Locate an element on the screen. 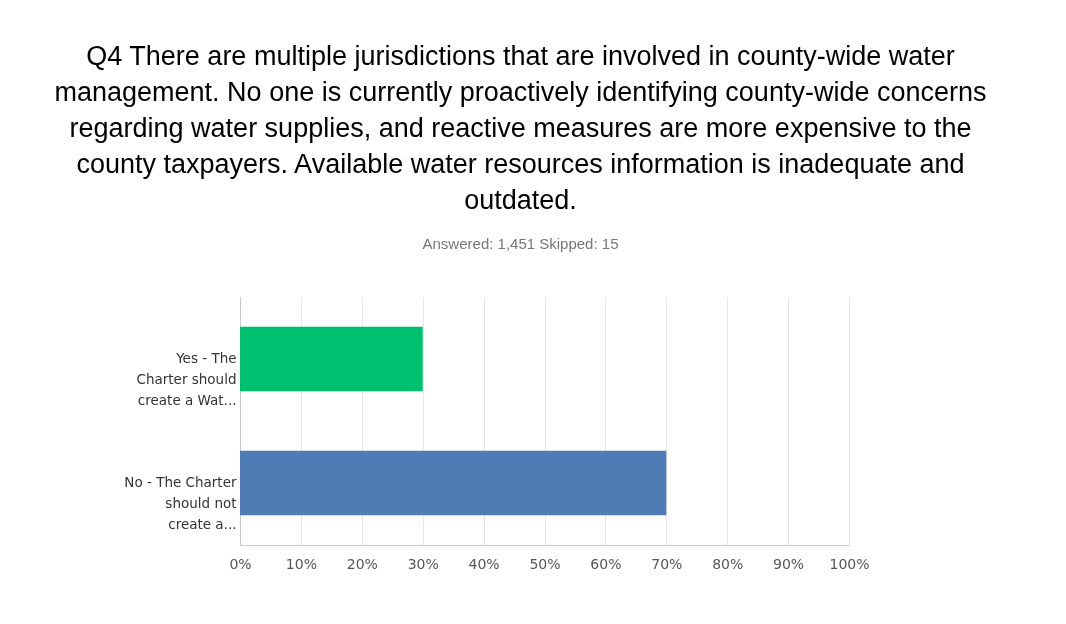 The image size is (1066, 624). x-tick-label: 30% is located at coordinates (423, 563).